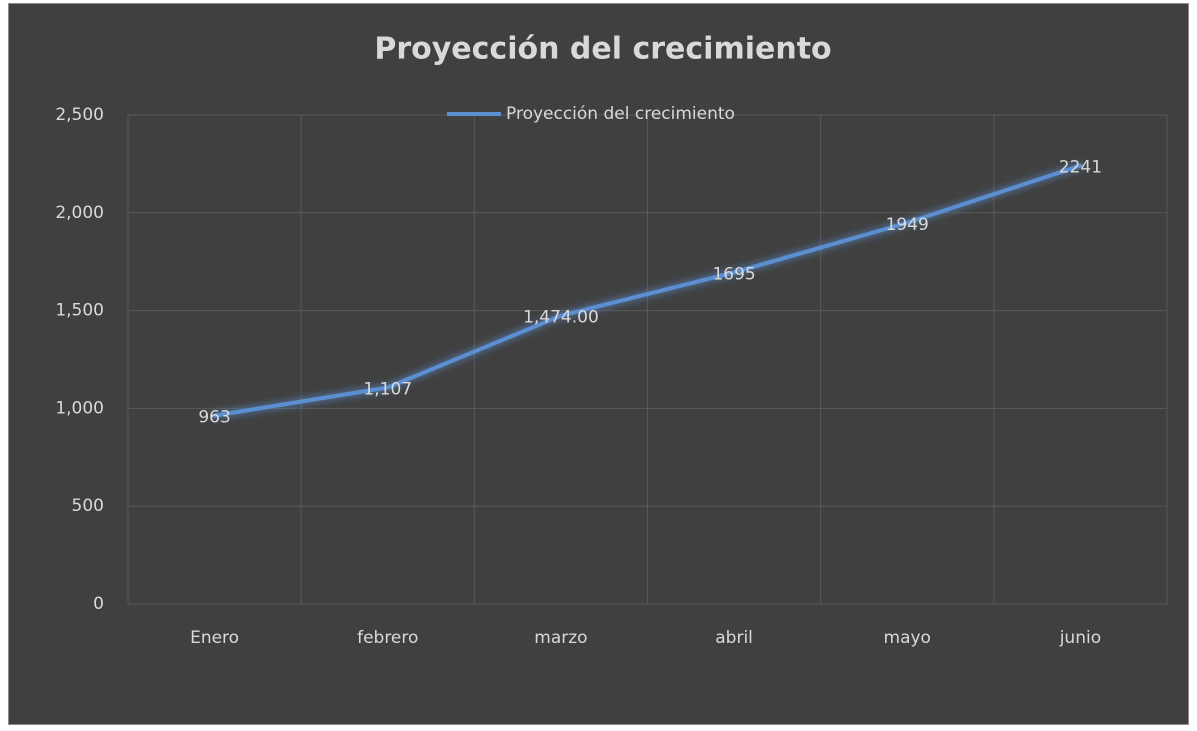 This screenshot has height=731, width=1197. Describe the element at coordinates (602, 49) in the screenshot. I see `chart-title: Proyección del crecimiento` at that location.